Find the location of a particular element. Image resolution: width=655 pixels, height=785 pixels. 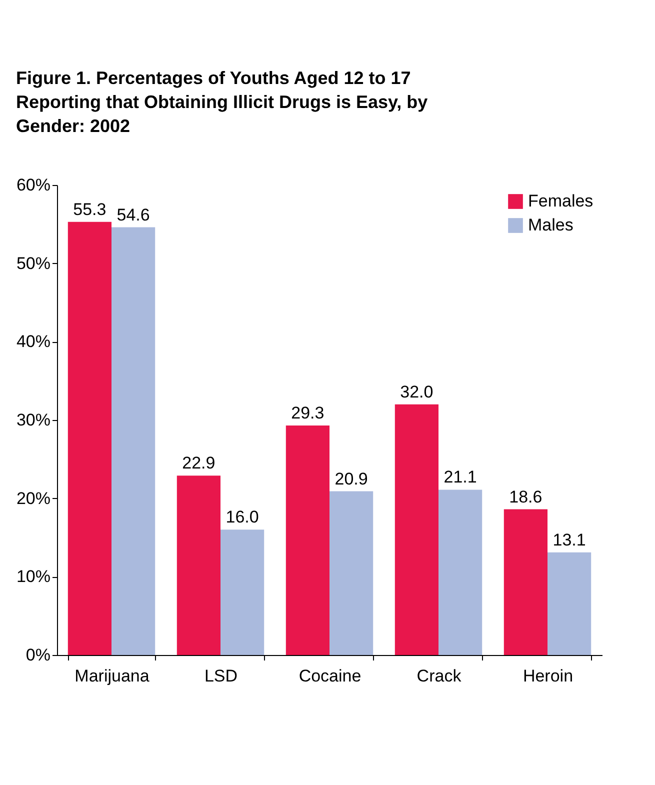

x-tick-label: Marijuana is located at coordinates (112, 676).